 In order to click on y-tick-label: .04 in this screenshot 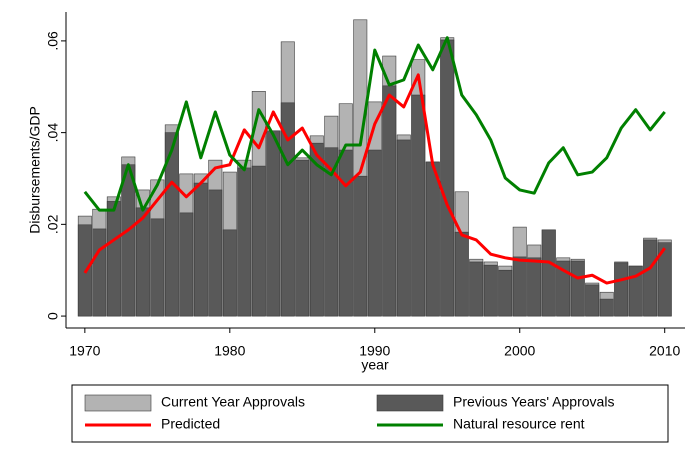, I will do `click(53, 133)`.